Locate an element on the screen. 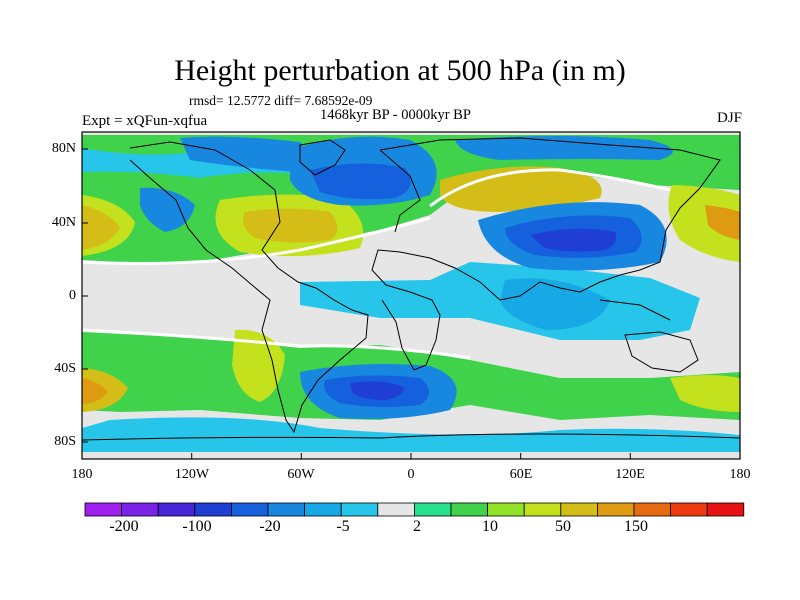 The image size is (800, 600). lat-label-40s: 40S is located at coordinates (65, 368).